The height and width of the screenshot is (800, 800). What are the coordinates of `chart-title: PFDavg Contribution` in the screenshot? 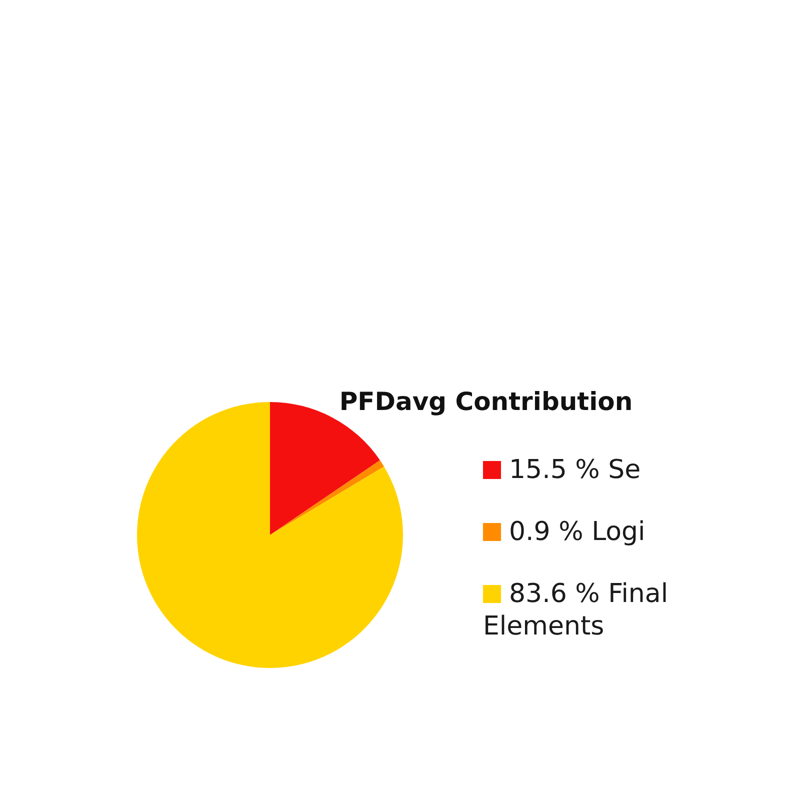 It's located at (486, 401).